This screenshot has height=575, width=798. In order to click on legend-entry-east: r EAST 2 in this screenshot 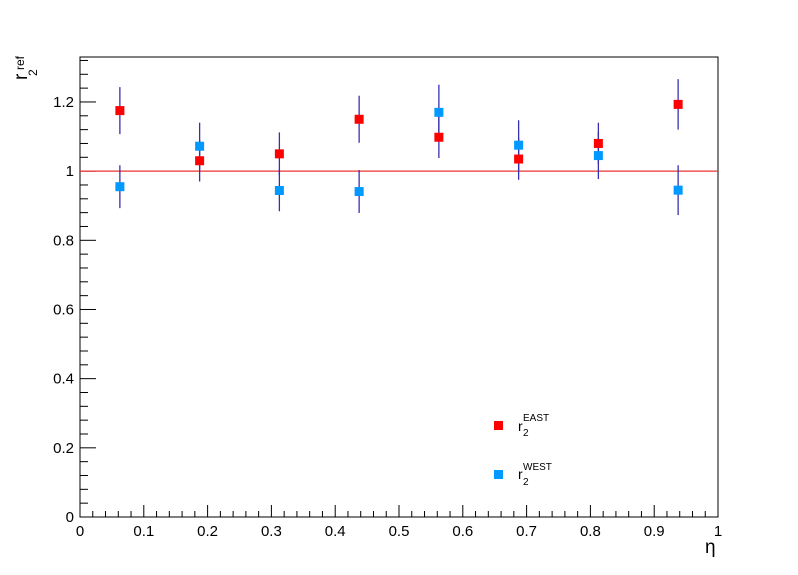, I will do `click(521, 426)`.